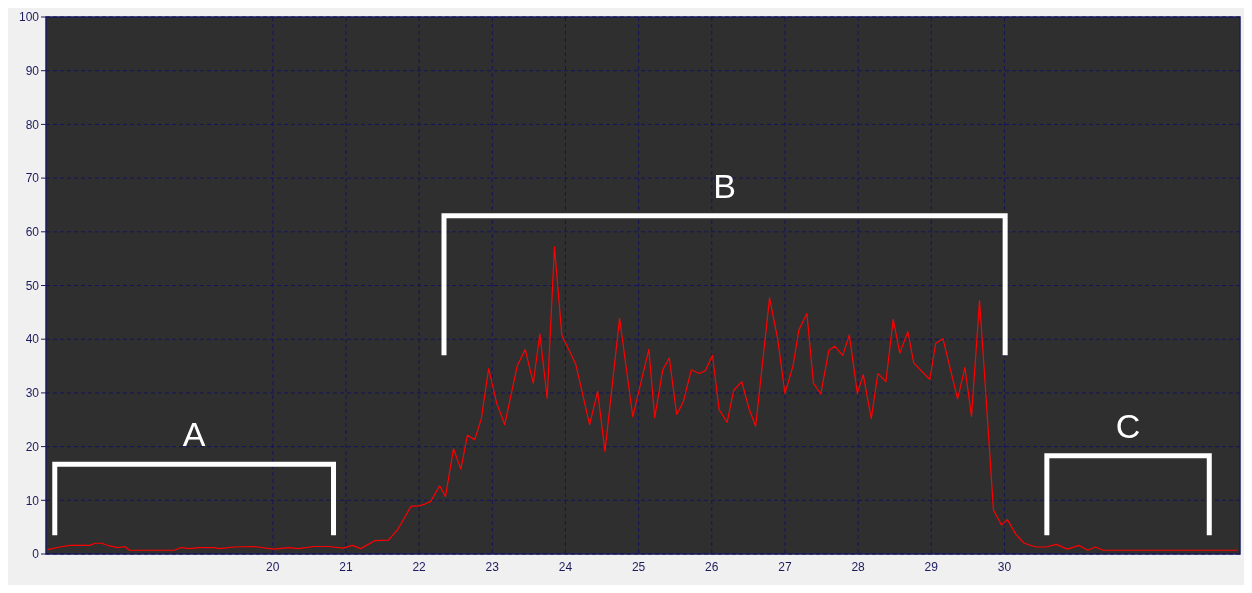  I want to click on y-tick-label: 10, so click(32, 500).